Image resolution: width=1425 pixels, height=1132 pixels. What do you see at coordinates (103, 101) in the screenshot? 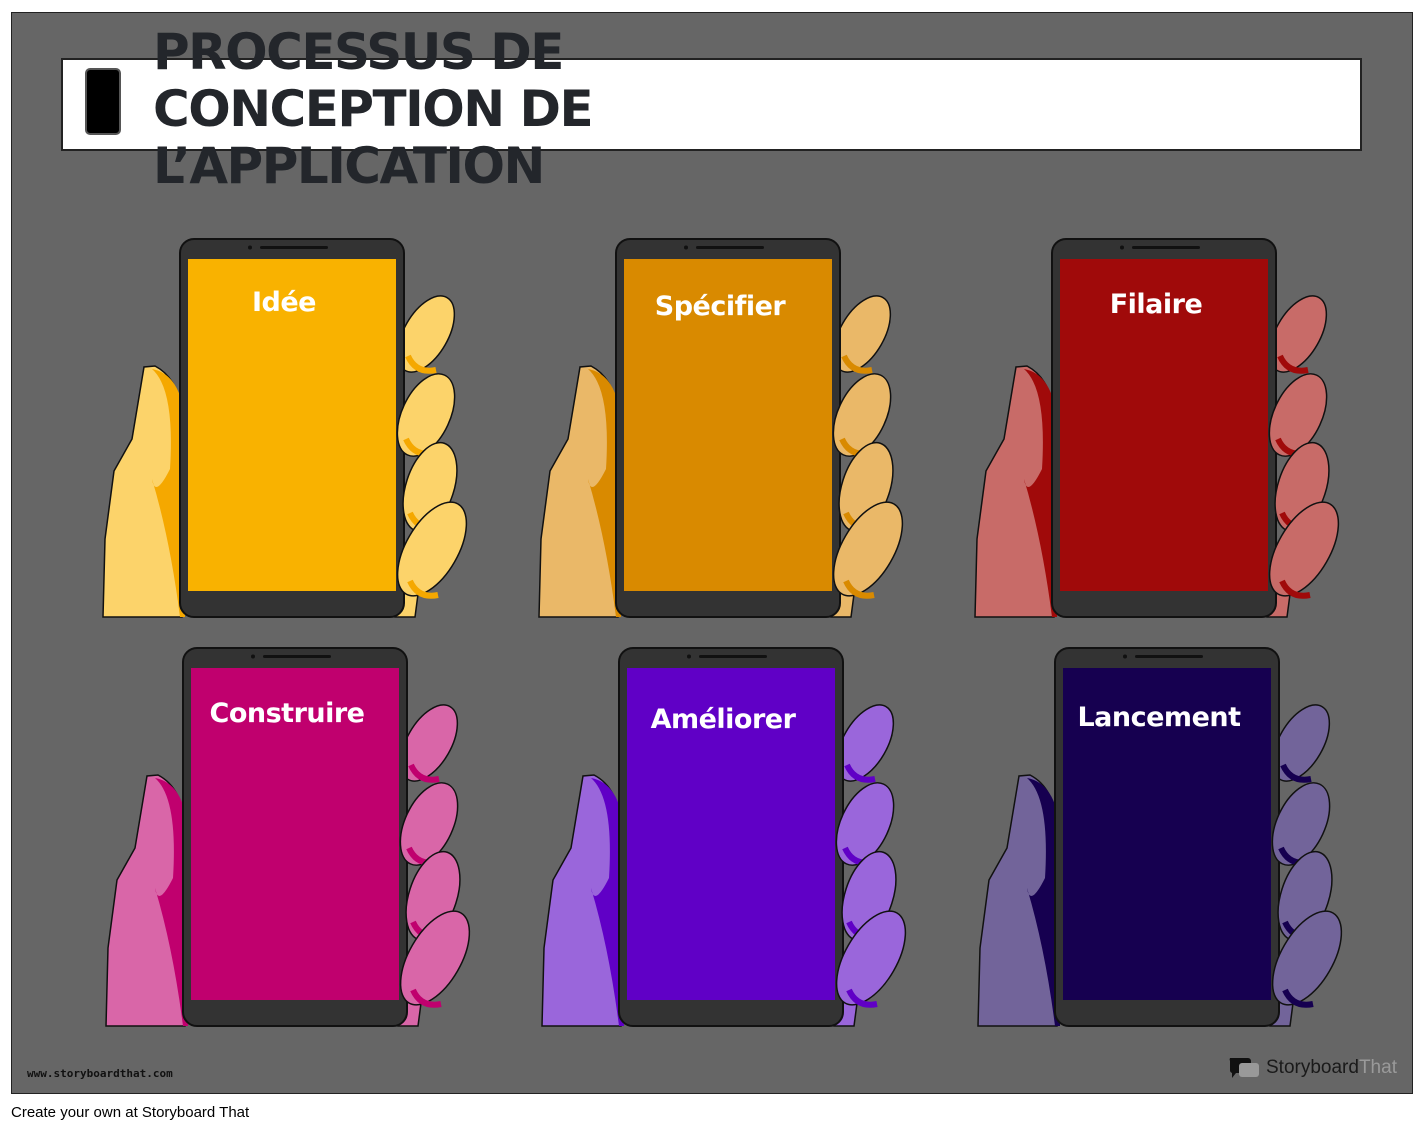
I see `smartphone-icon` at bounding box center [103, 101].